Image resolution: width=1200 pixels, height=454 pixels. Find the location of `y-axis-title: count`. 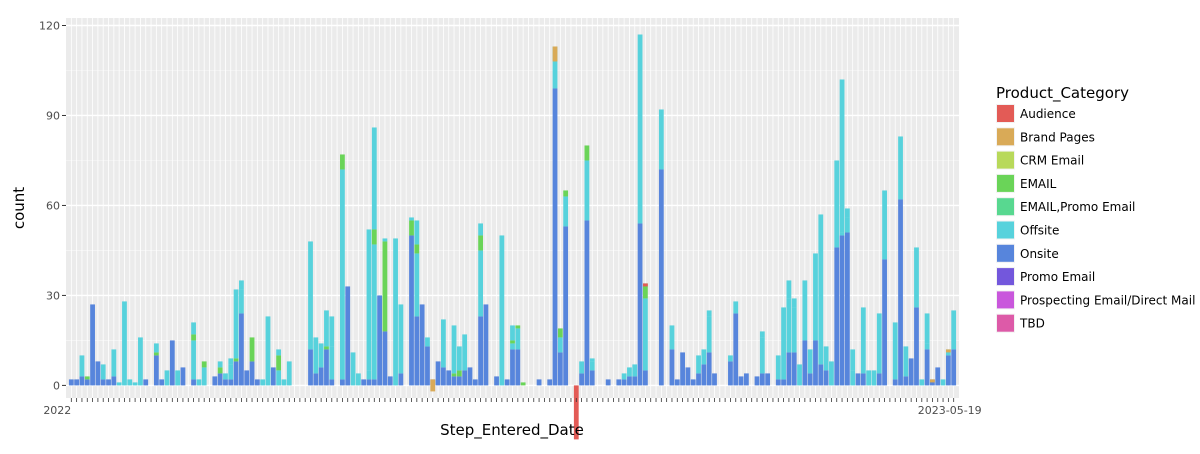

y-axis-title: count is located at coordinates (19, 208).